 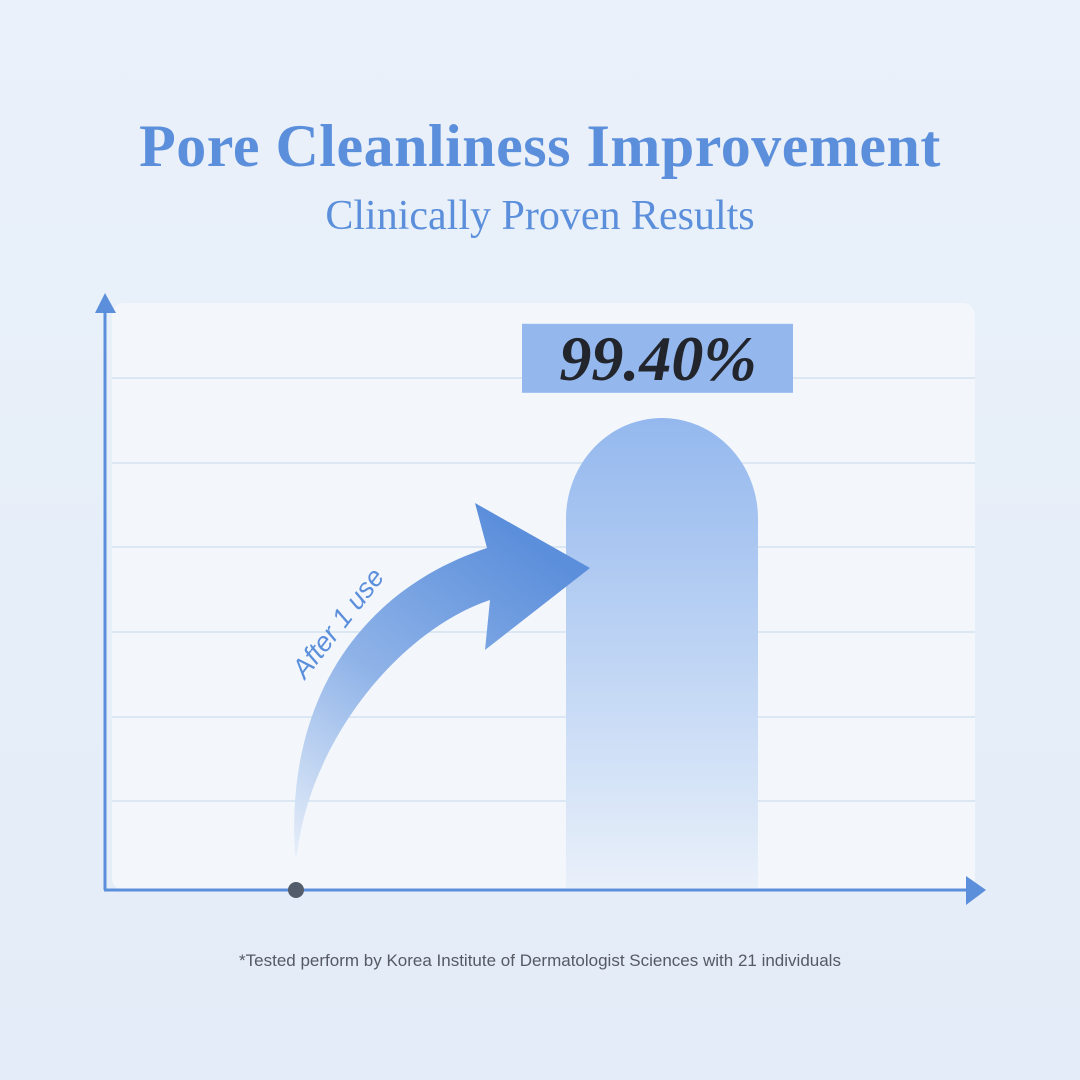 What do you see at coordinates (442, 679) in the screenshot?
I see `arrow-icon` at bounding box center [442, 679].